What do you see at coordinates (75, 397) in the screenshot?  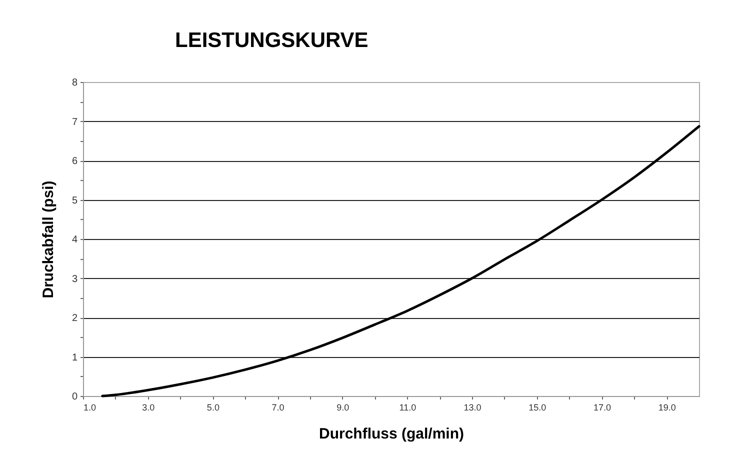 I see `y-tick-label: 0` at bounding box center [75, 397].